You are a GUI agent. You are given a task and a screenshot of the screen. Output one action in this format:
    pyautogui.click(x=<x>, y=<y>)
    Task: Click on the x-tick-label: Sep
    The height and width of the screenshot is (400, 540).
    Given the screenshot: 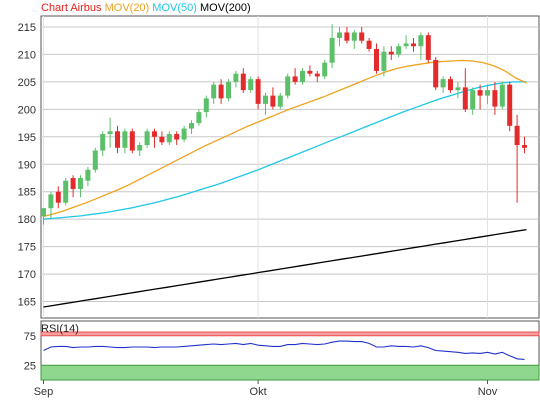 What is the action you would take?
    pyautogui.click(x=44, y=392)
    